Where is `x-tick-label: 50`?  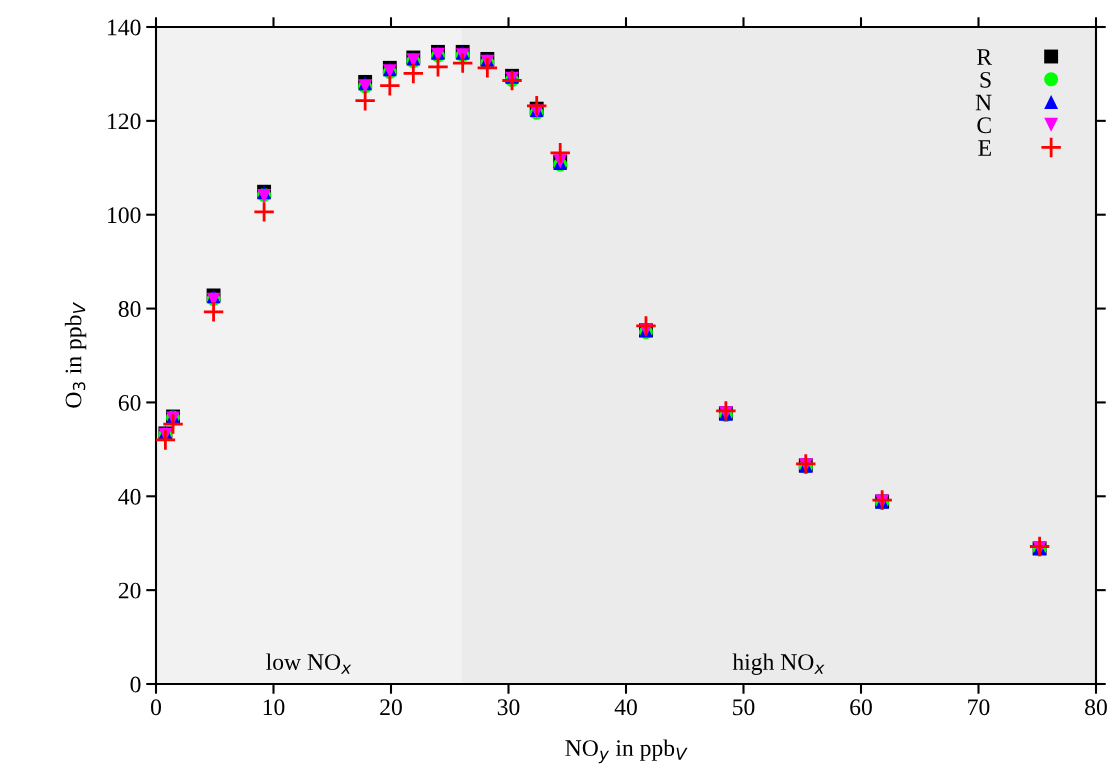 x-tick-label: 50 is located at coordinates (744, 707).